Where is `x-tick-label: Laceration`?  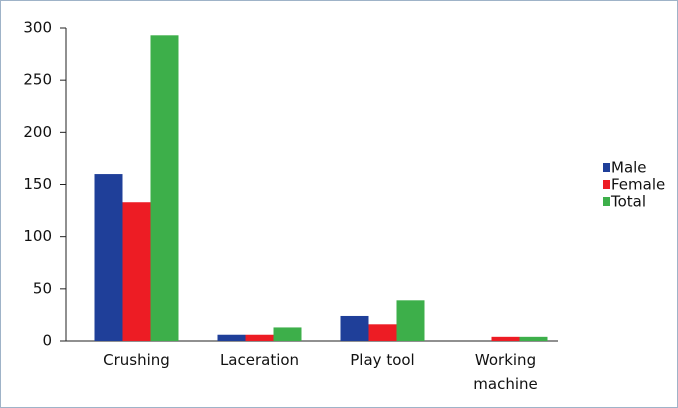
x-tick-label: Laceration is located at coordinates (259, 360).